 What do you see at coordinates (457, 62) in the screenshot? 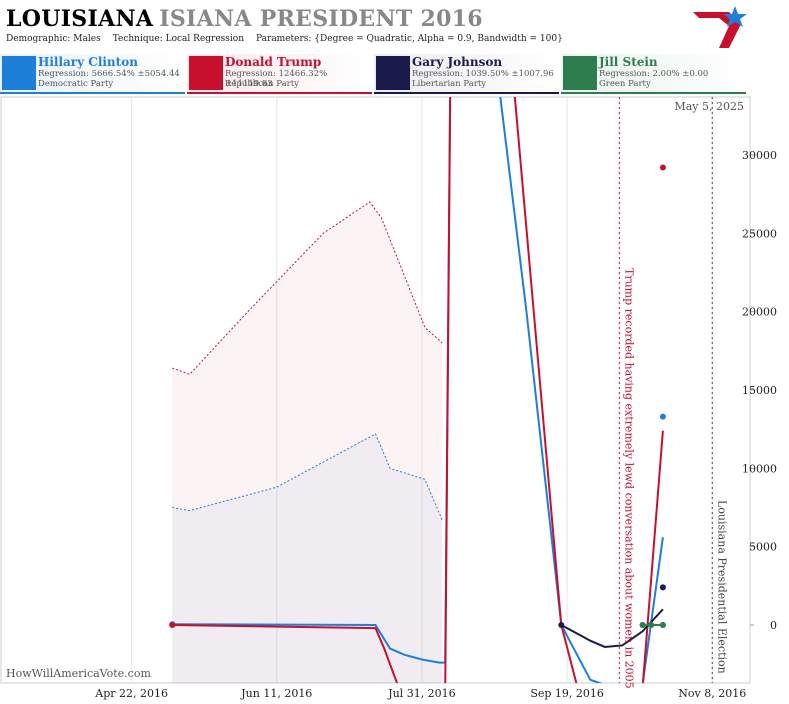
I see `candidate-name: Gary Johnson` at bounding box center [457, 62].